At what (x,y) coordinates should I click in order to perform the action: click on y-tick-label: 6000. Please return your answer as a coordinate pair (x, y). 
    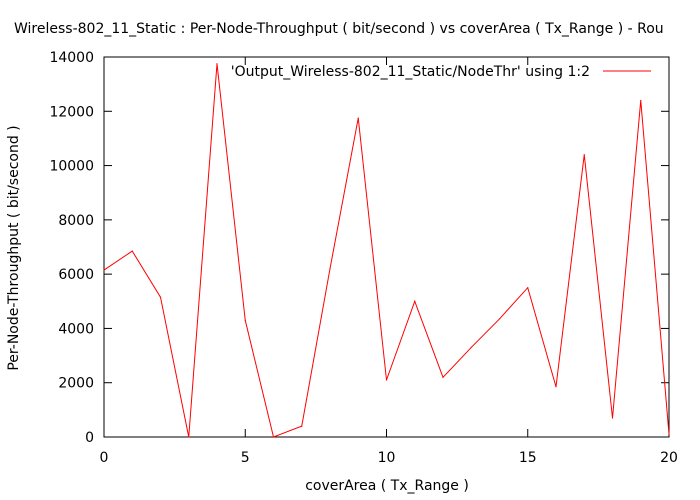
    Looking at the image, I should click on (76, 275).